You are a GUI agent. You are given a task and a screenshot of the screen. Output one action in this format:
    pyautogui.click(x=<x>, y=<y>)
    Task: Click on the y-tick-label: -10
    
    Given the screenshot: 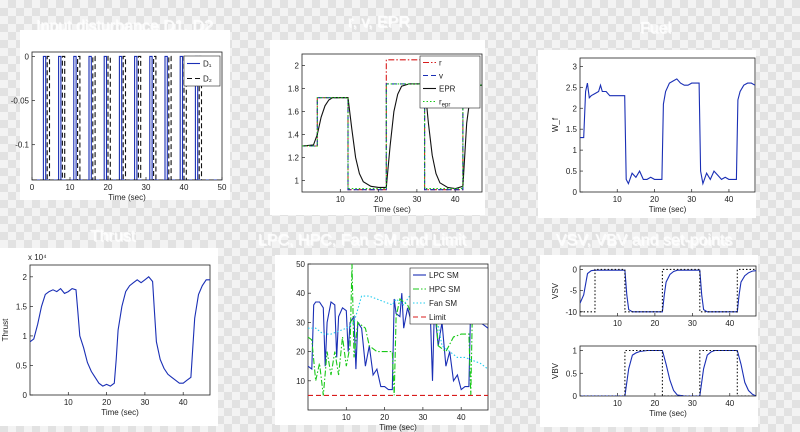 What is the action you would take?
    pyautogui.click(x=571, y=312)
    